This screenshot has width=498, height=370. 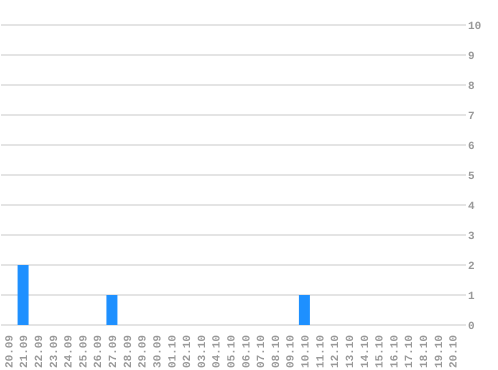 I want to click on x-tick-label: 28.09, so click(x=128, y=351).